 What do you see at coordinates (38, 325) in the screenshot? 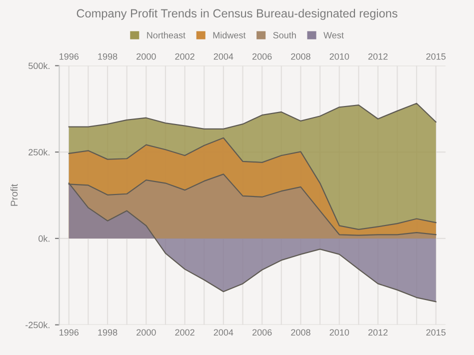
I see `y-tick-label: -250k.` at bounding box center [38, 325].